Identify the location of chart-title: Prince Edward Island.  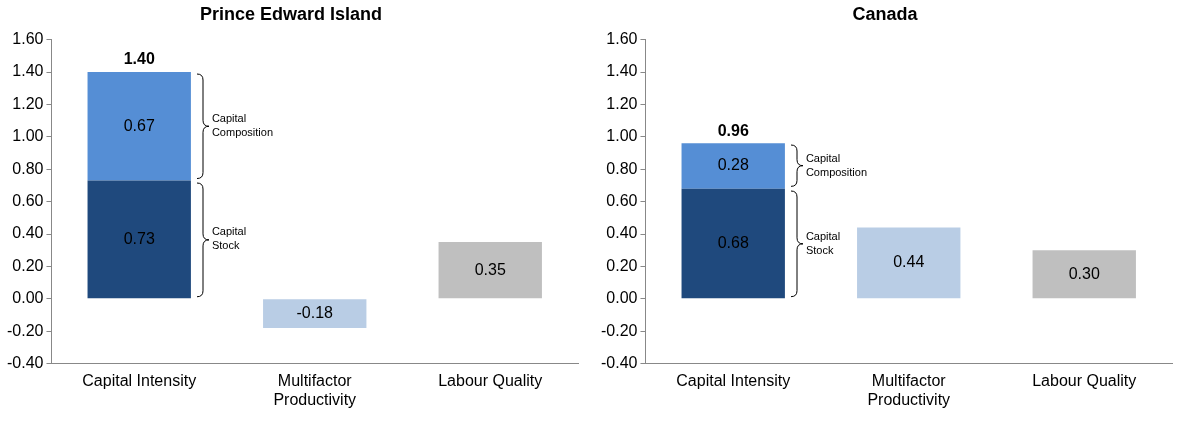
(291, 13).